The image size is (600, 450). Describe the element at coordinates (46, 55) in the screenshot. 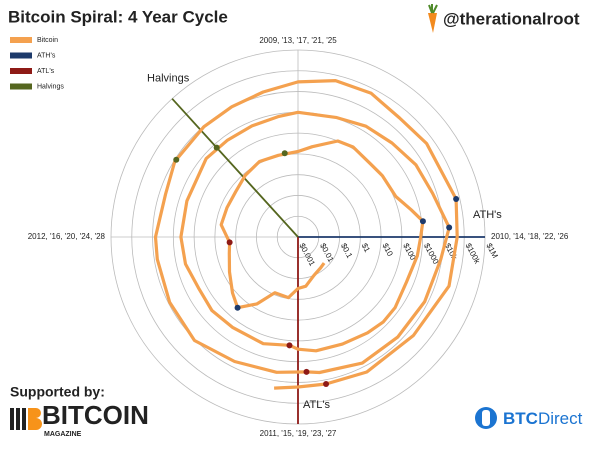

I see `legend-label: ATH's` at that location.